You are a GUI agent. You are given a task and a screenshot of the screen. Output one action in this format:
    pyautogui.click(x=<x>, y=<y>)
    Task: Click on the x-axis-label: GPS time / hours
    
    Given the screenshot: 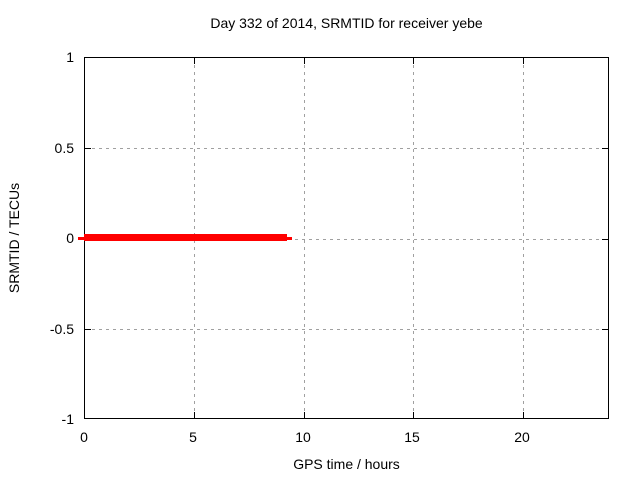 What is the action you would take?
    pyautogui.click(x=346, y=464)
    